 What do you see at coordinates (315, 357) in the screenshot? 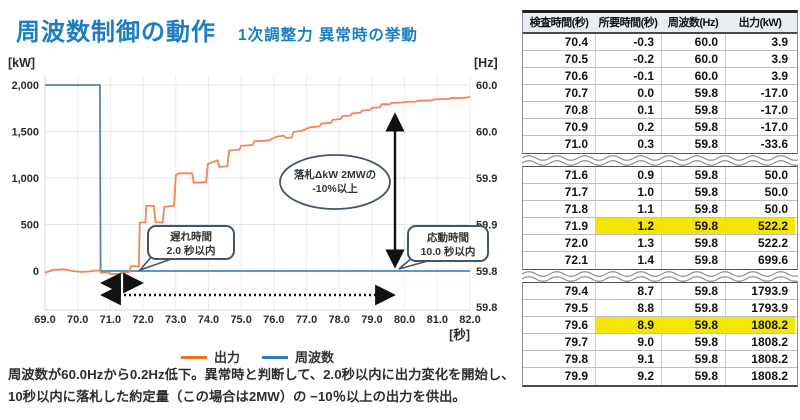
I see `legend-label-frequency: 周波数` at bounding box center [315, 357].